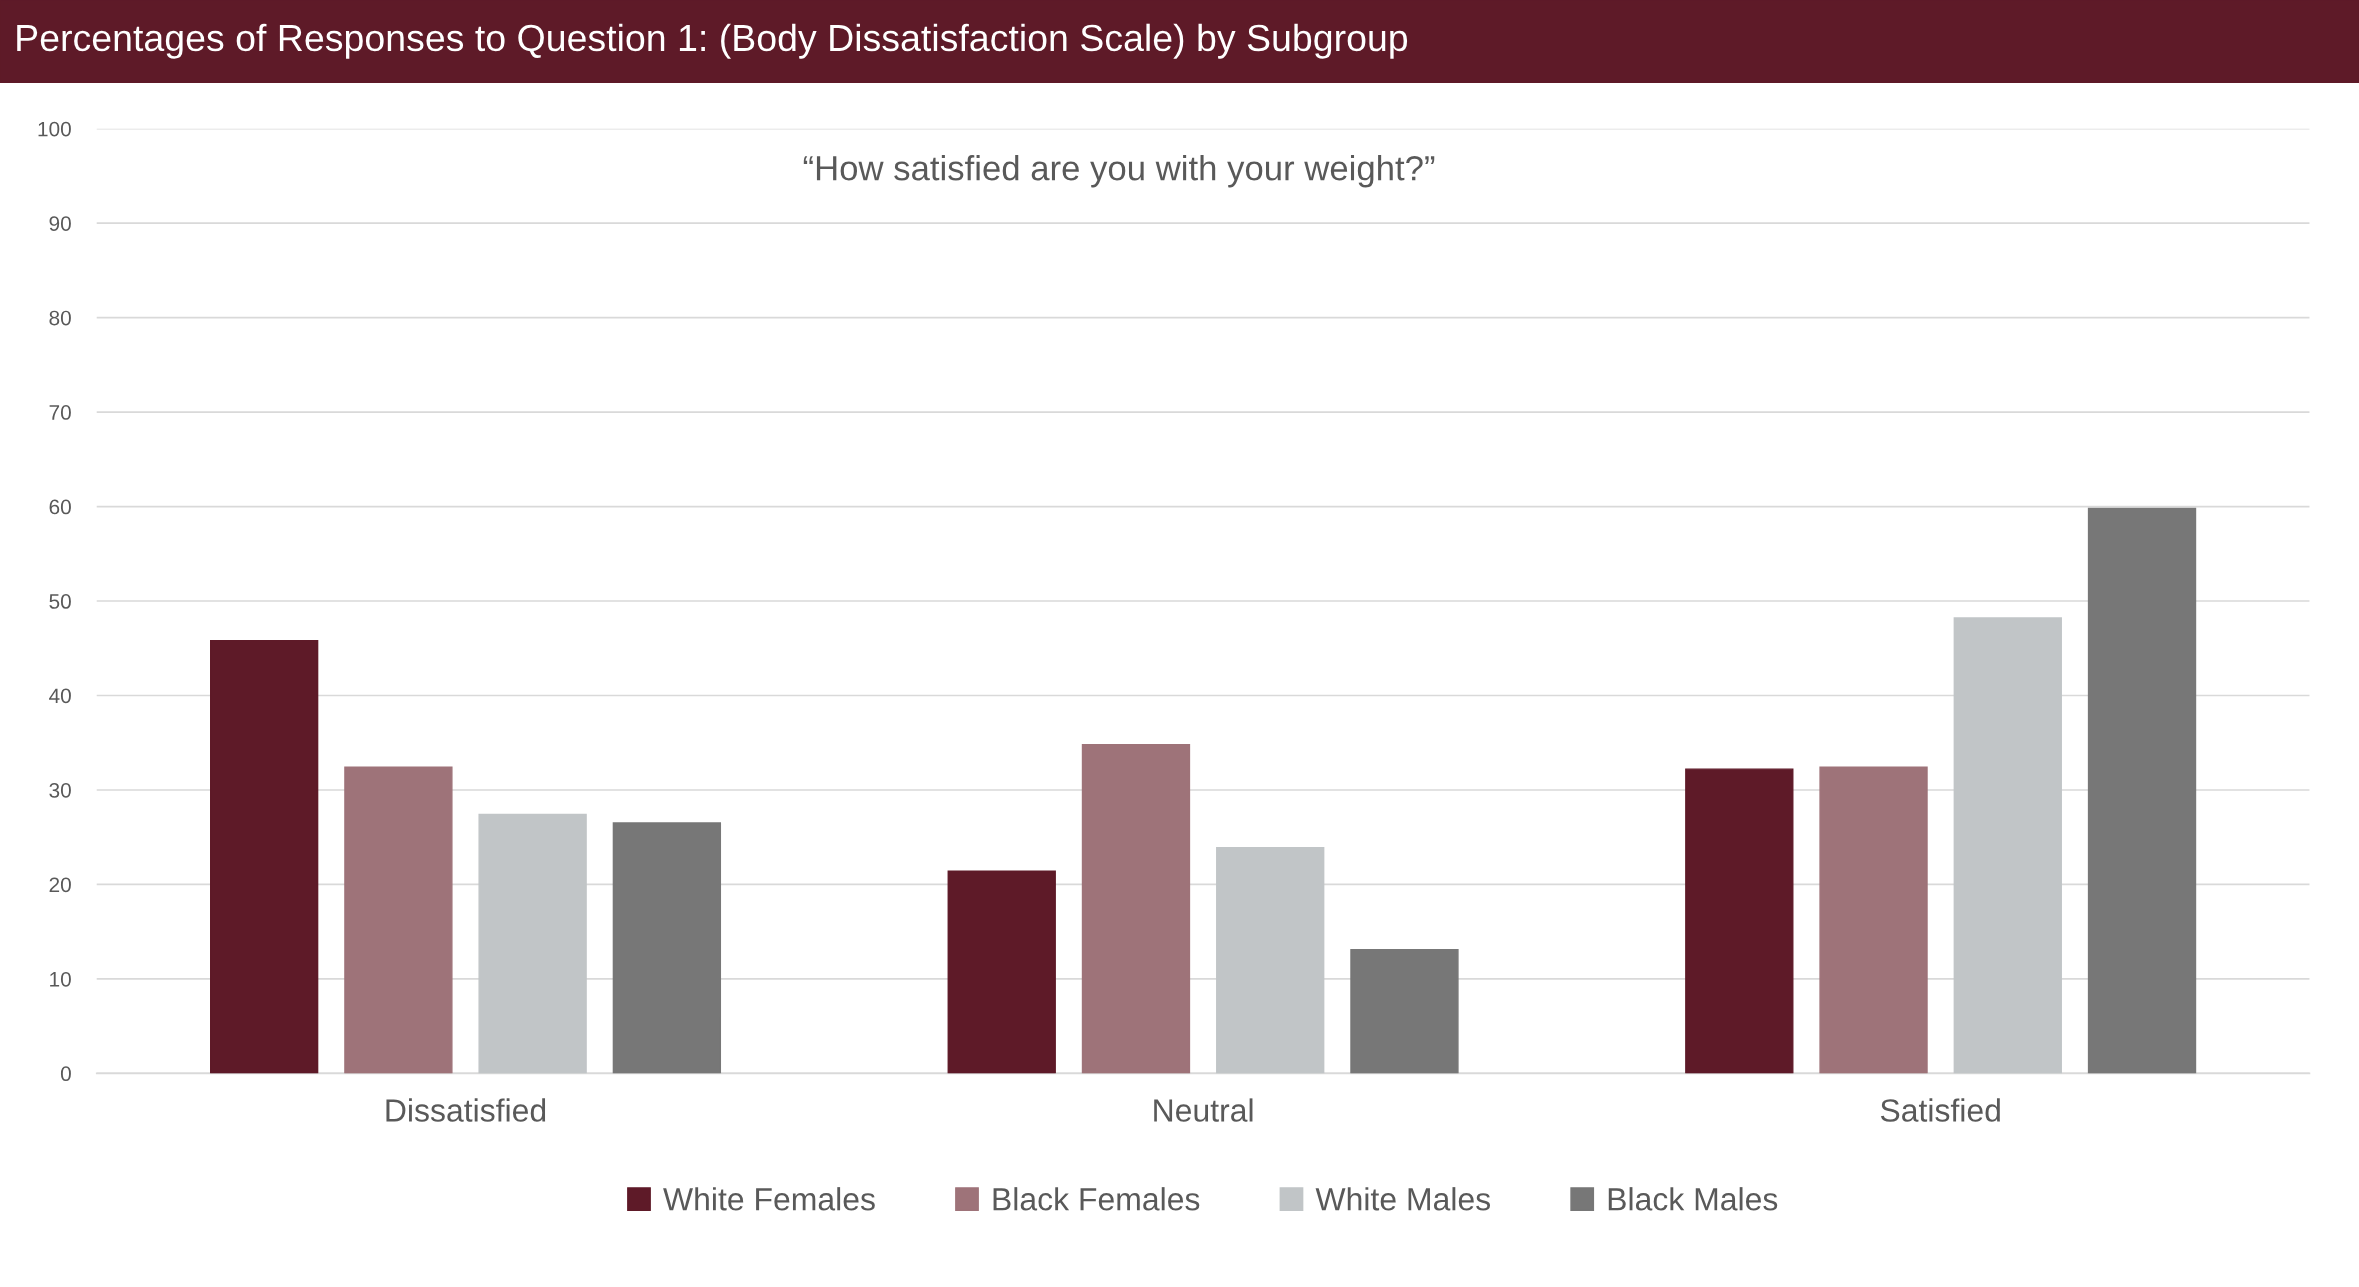 The width and height of the screenshot is (2359, 1287). What do you see at coordinates (1096, 1199) in the screenshot?
I see `legend-label: Black Females` at bounding box center [1096, 1199].